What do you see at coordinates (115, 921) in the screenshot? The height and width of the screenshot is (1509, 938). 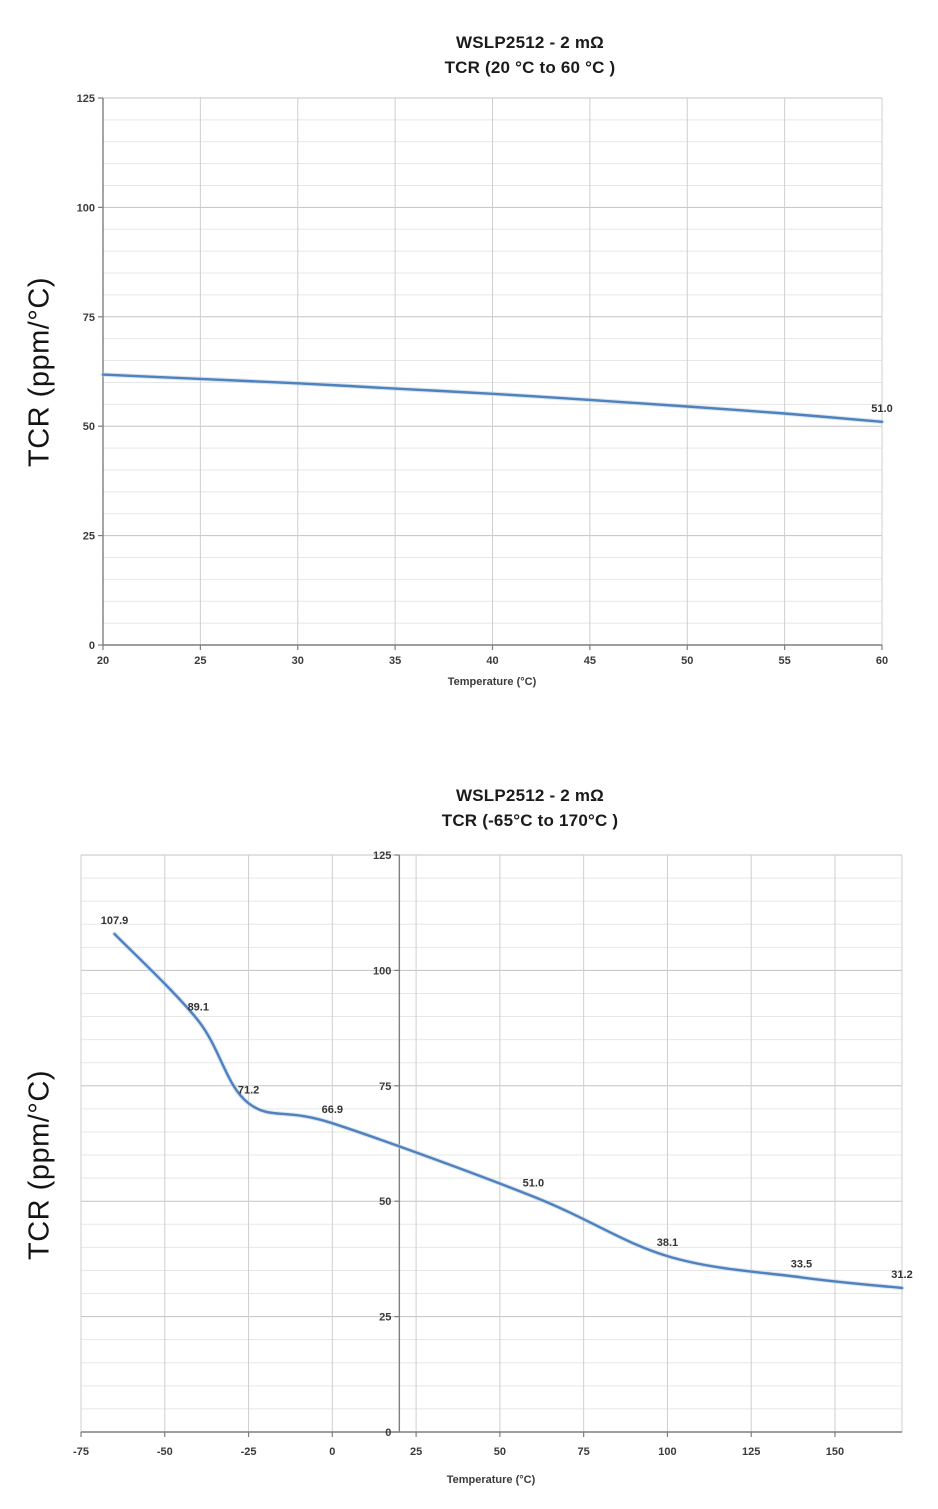 I see `data-label: 107.9` at bounding box center [115, 921].